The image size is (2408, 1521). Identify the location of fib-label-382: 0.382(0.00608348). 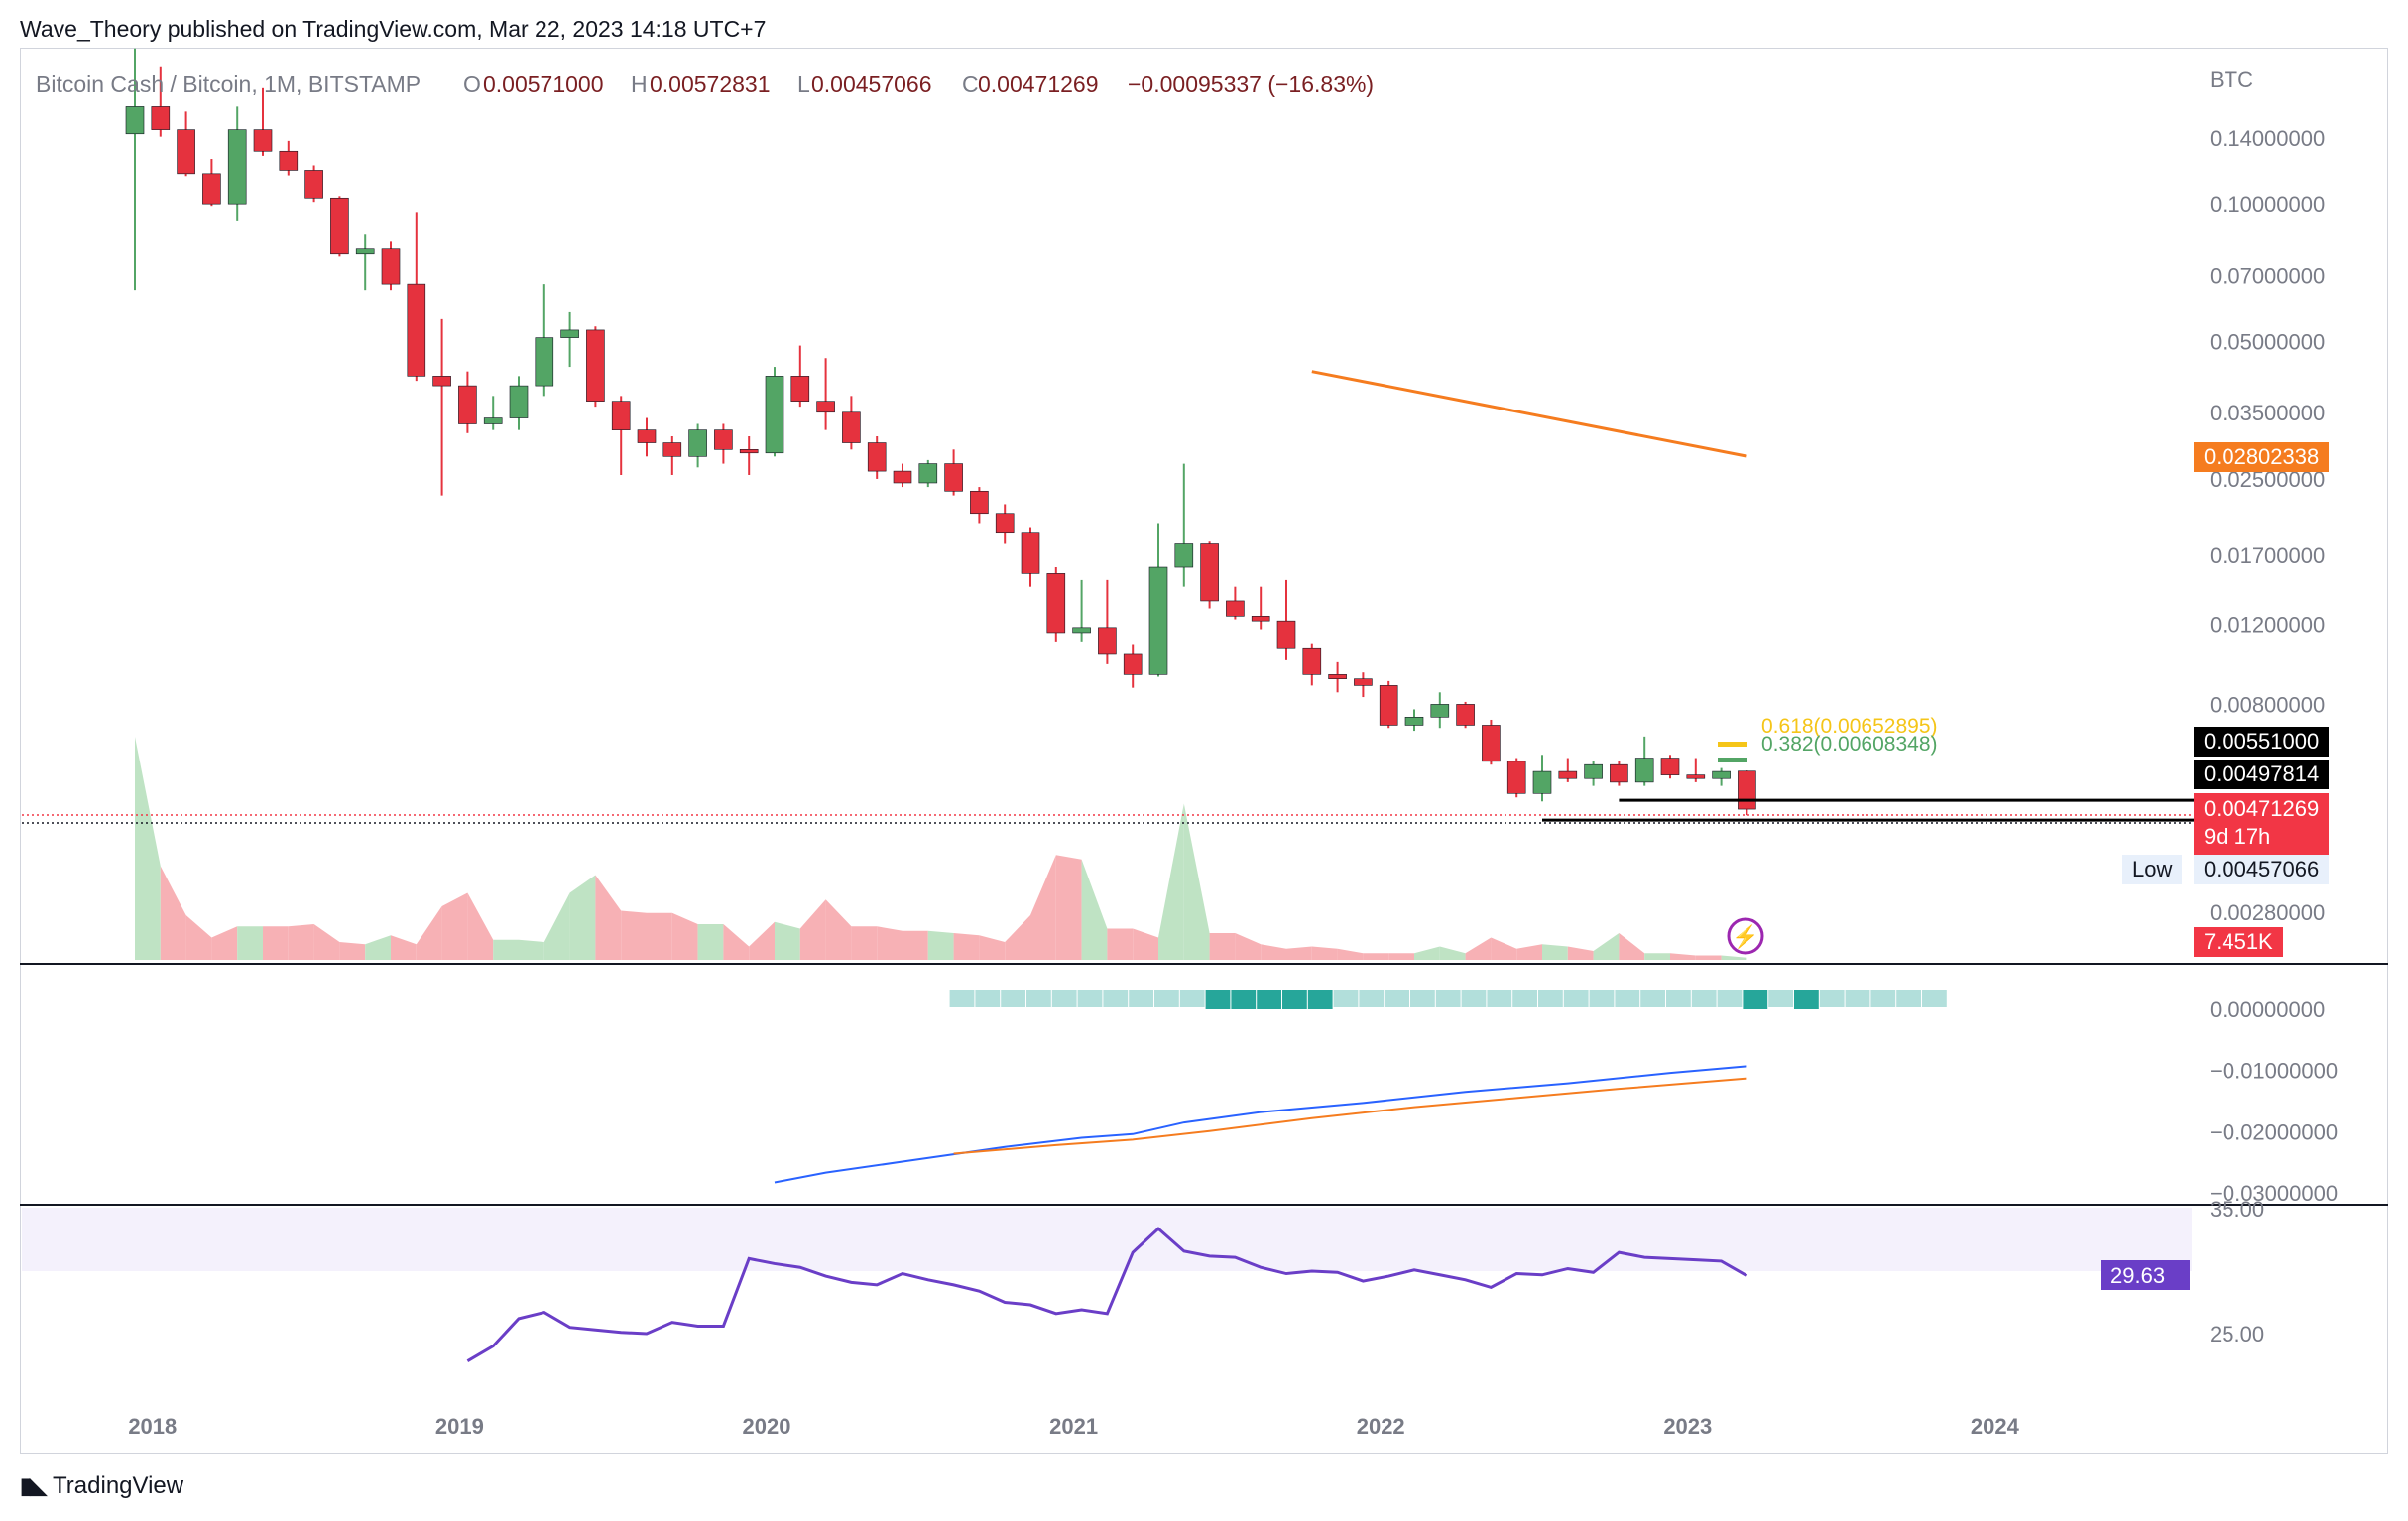
(1850, 744).